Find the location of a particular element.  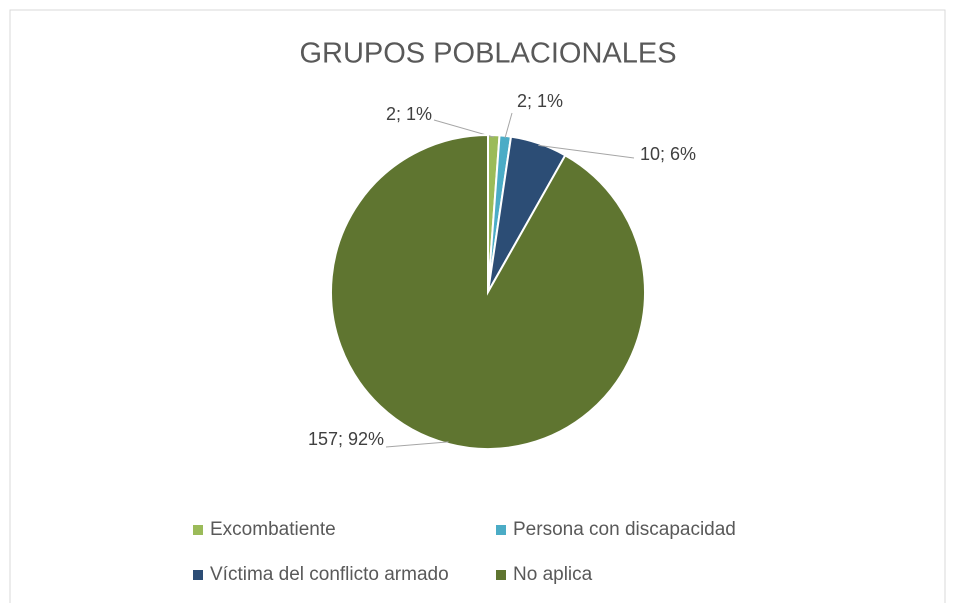

data-label: 157; 92% is located at coordinates (346, 439).